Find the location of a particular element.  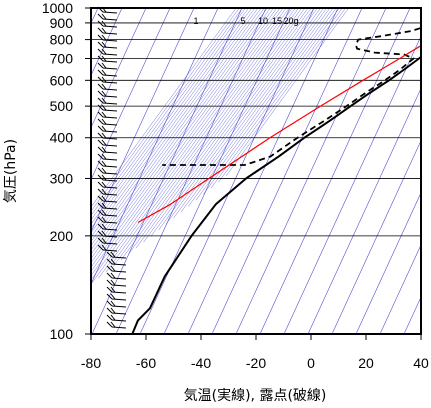

x-tick-label: 0 is located at coordinates (311, 363).